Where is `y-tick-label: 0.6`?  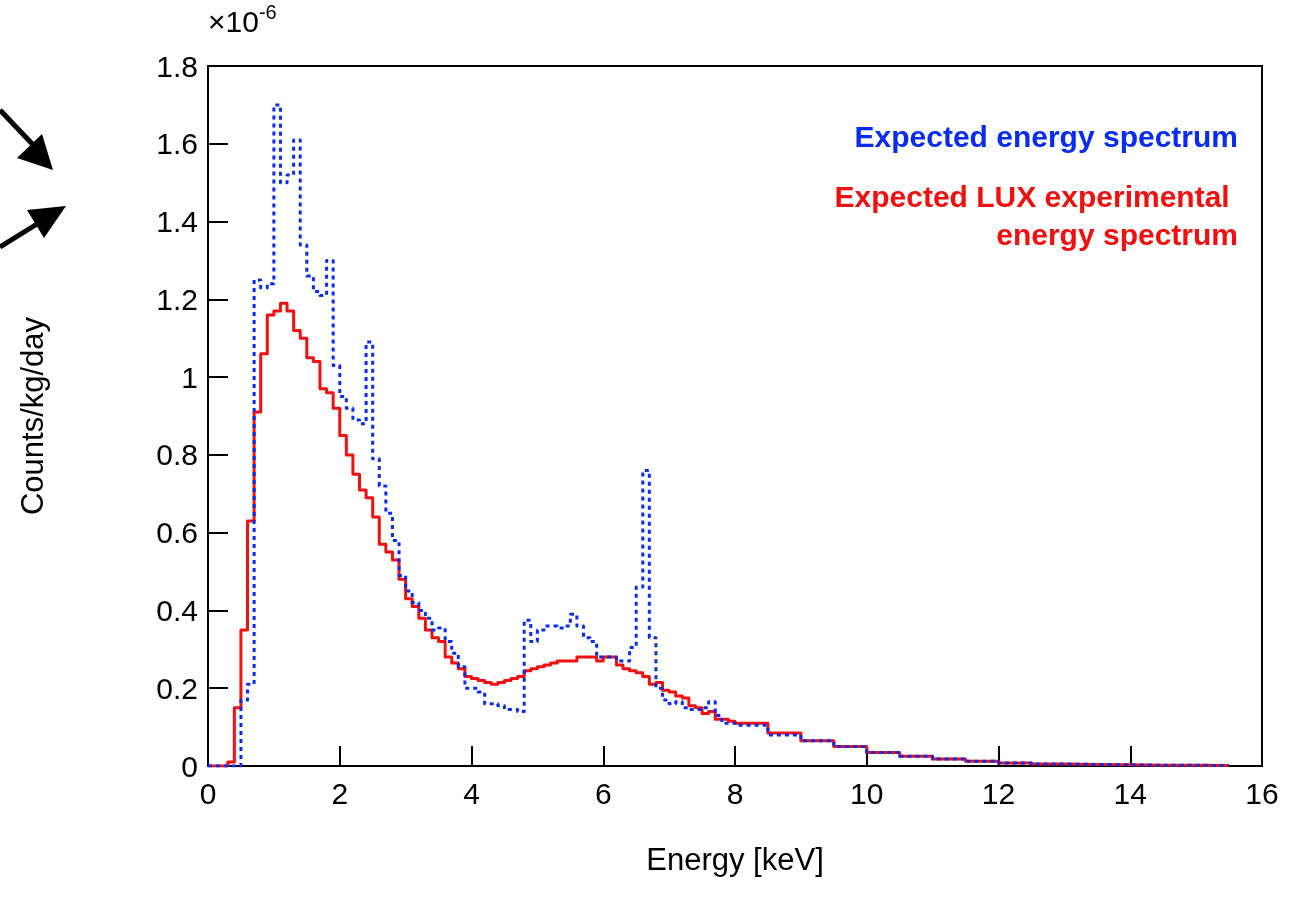
y-tick-label: 0.6 is located at coordinates (177, 533).